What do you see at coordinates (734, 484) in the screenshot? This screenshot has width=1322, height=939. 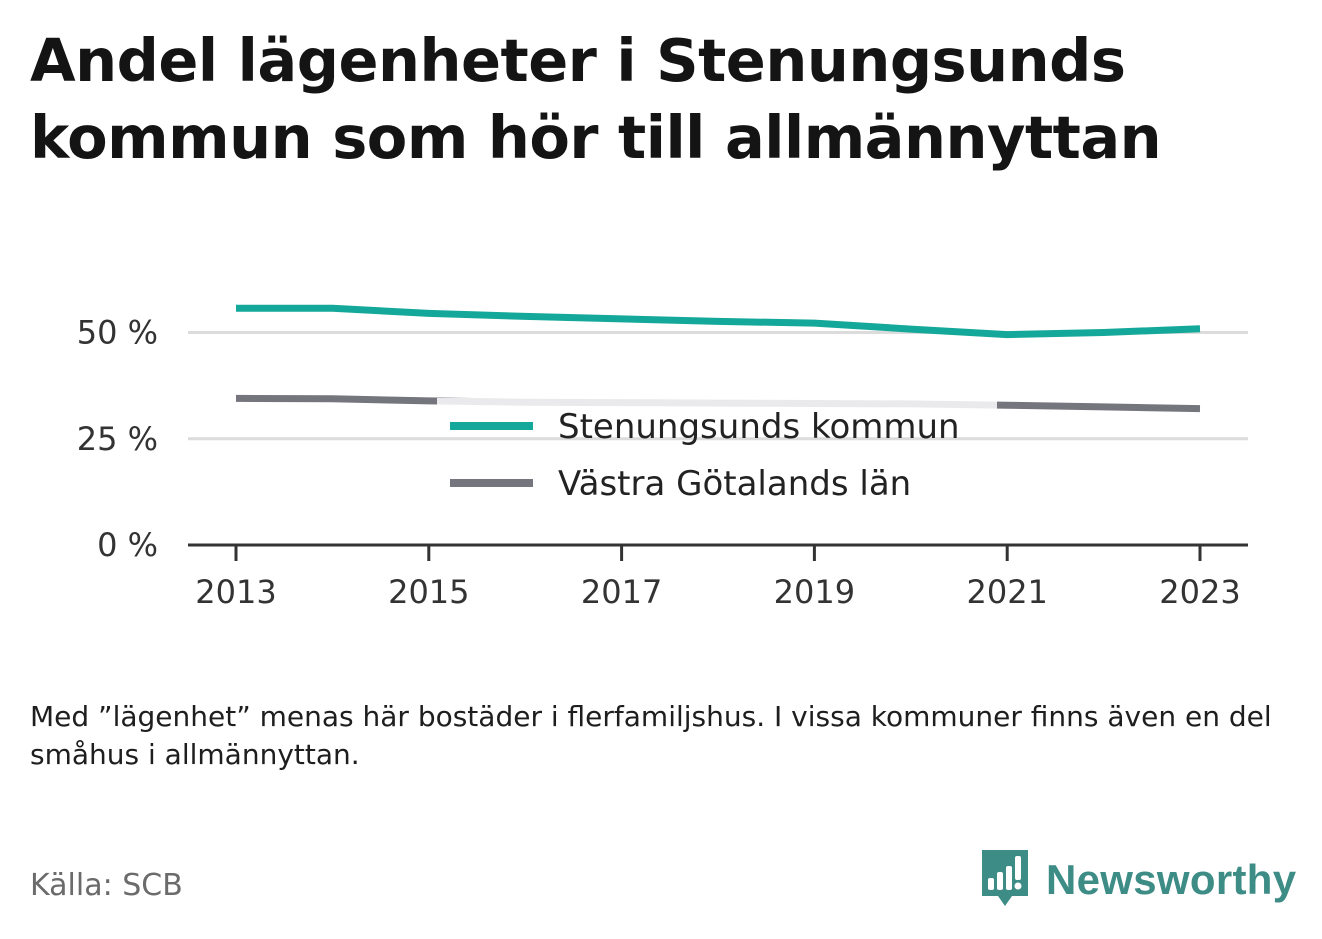 I see `legend-label-2: Västra Götalands län` at bounding box center [734, 484].